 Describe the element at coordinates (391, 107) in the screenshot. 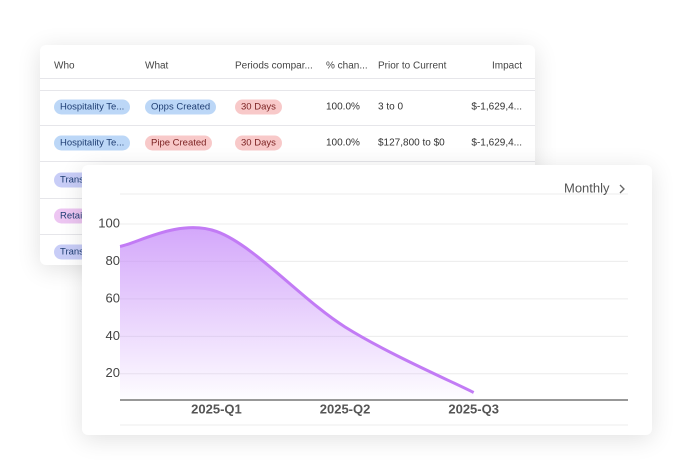

I see `table-cell: 3 to 0` at that location.